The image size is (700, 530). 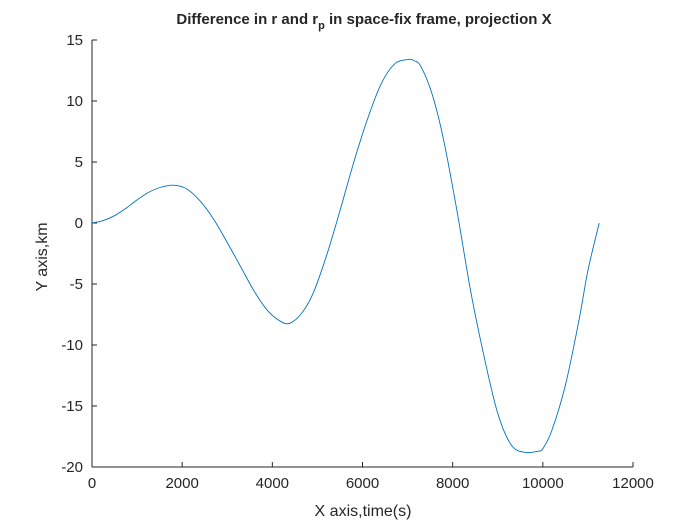 What do you see at coordinates (181, 483) in the screenshot?
I see `x-tick-label: 2000` at bounding box center [181, 483].